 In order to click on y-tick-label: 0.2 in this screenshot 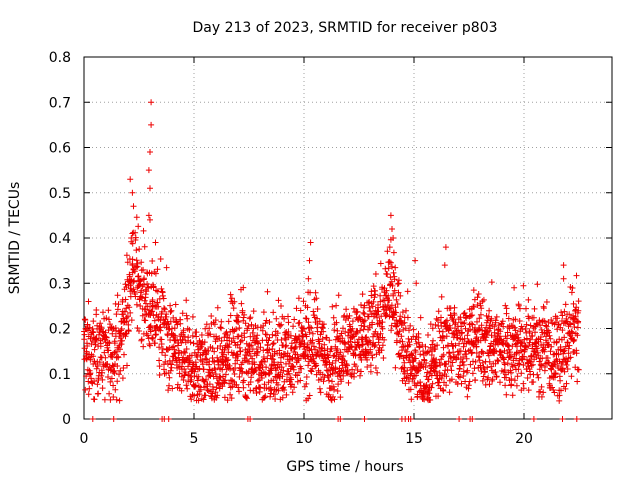, I will do `click(60, 330)`.